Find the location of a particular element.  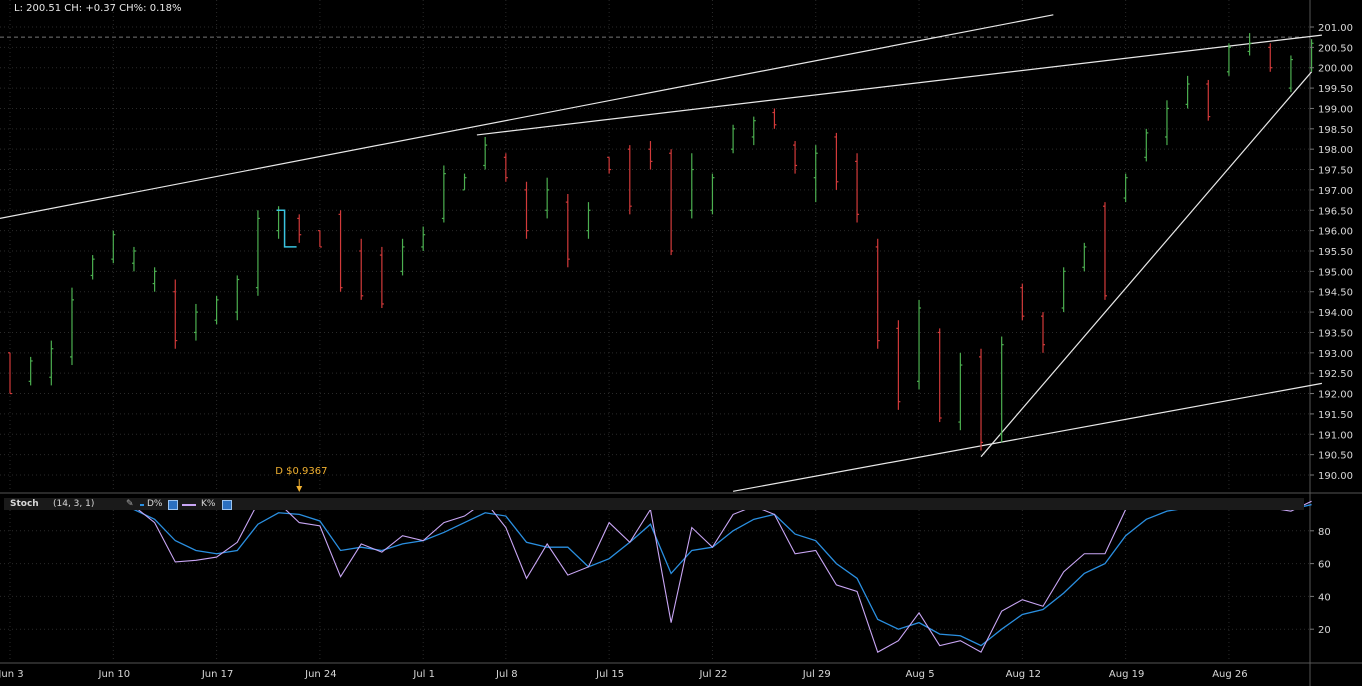

date-tick-label: Jul 29 is located at coordinates (816, 674).